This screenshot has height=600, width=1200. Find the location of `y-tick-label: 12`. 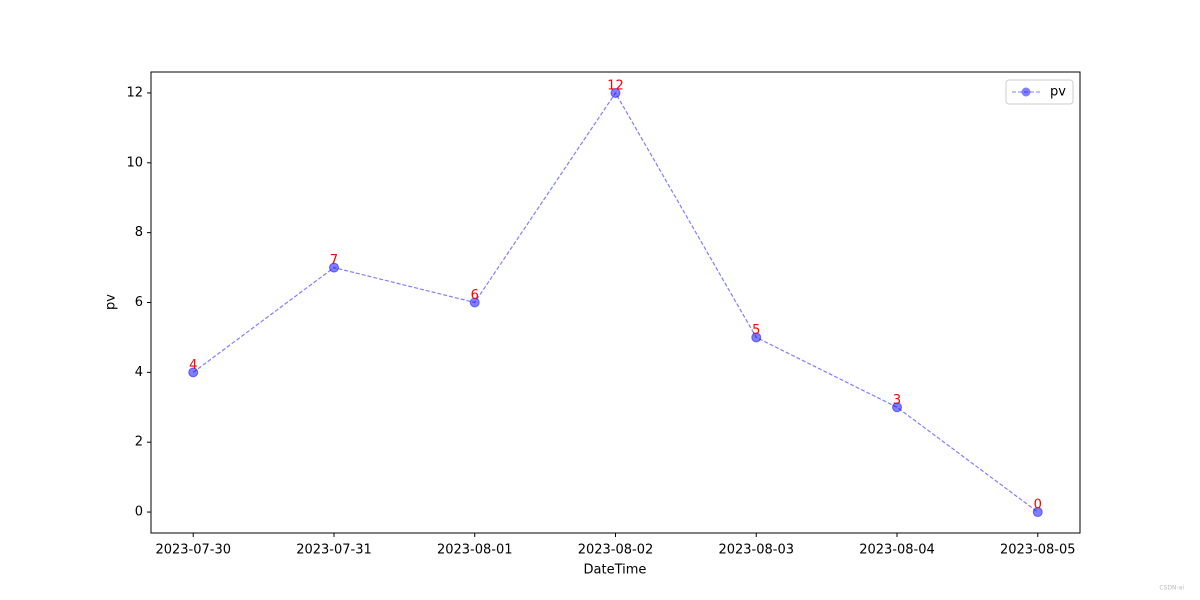

y-tick-label: 12 is located at coordinates (134, 92).